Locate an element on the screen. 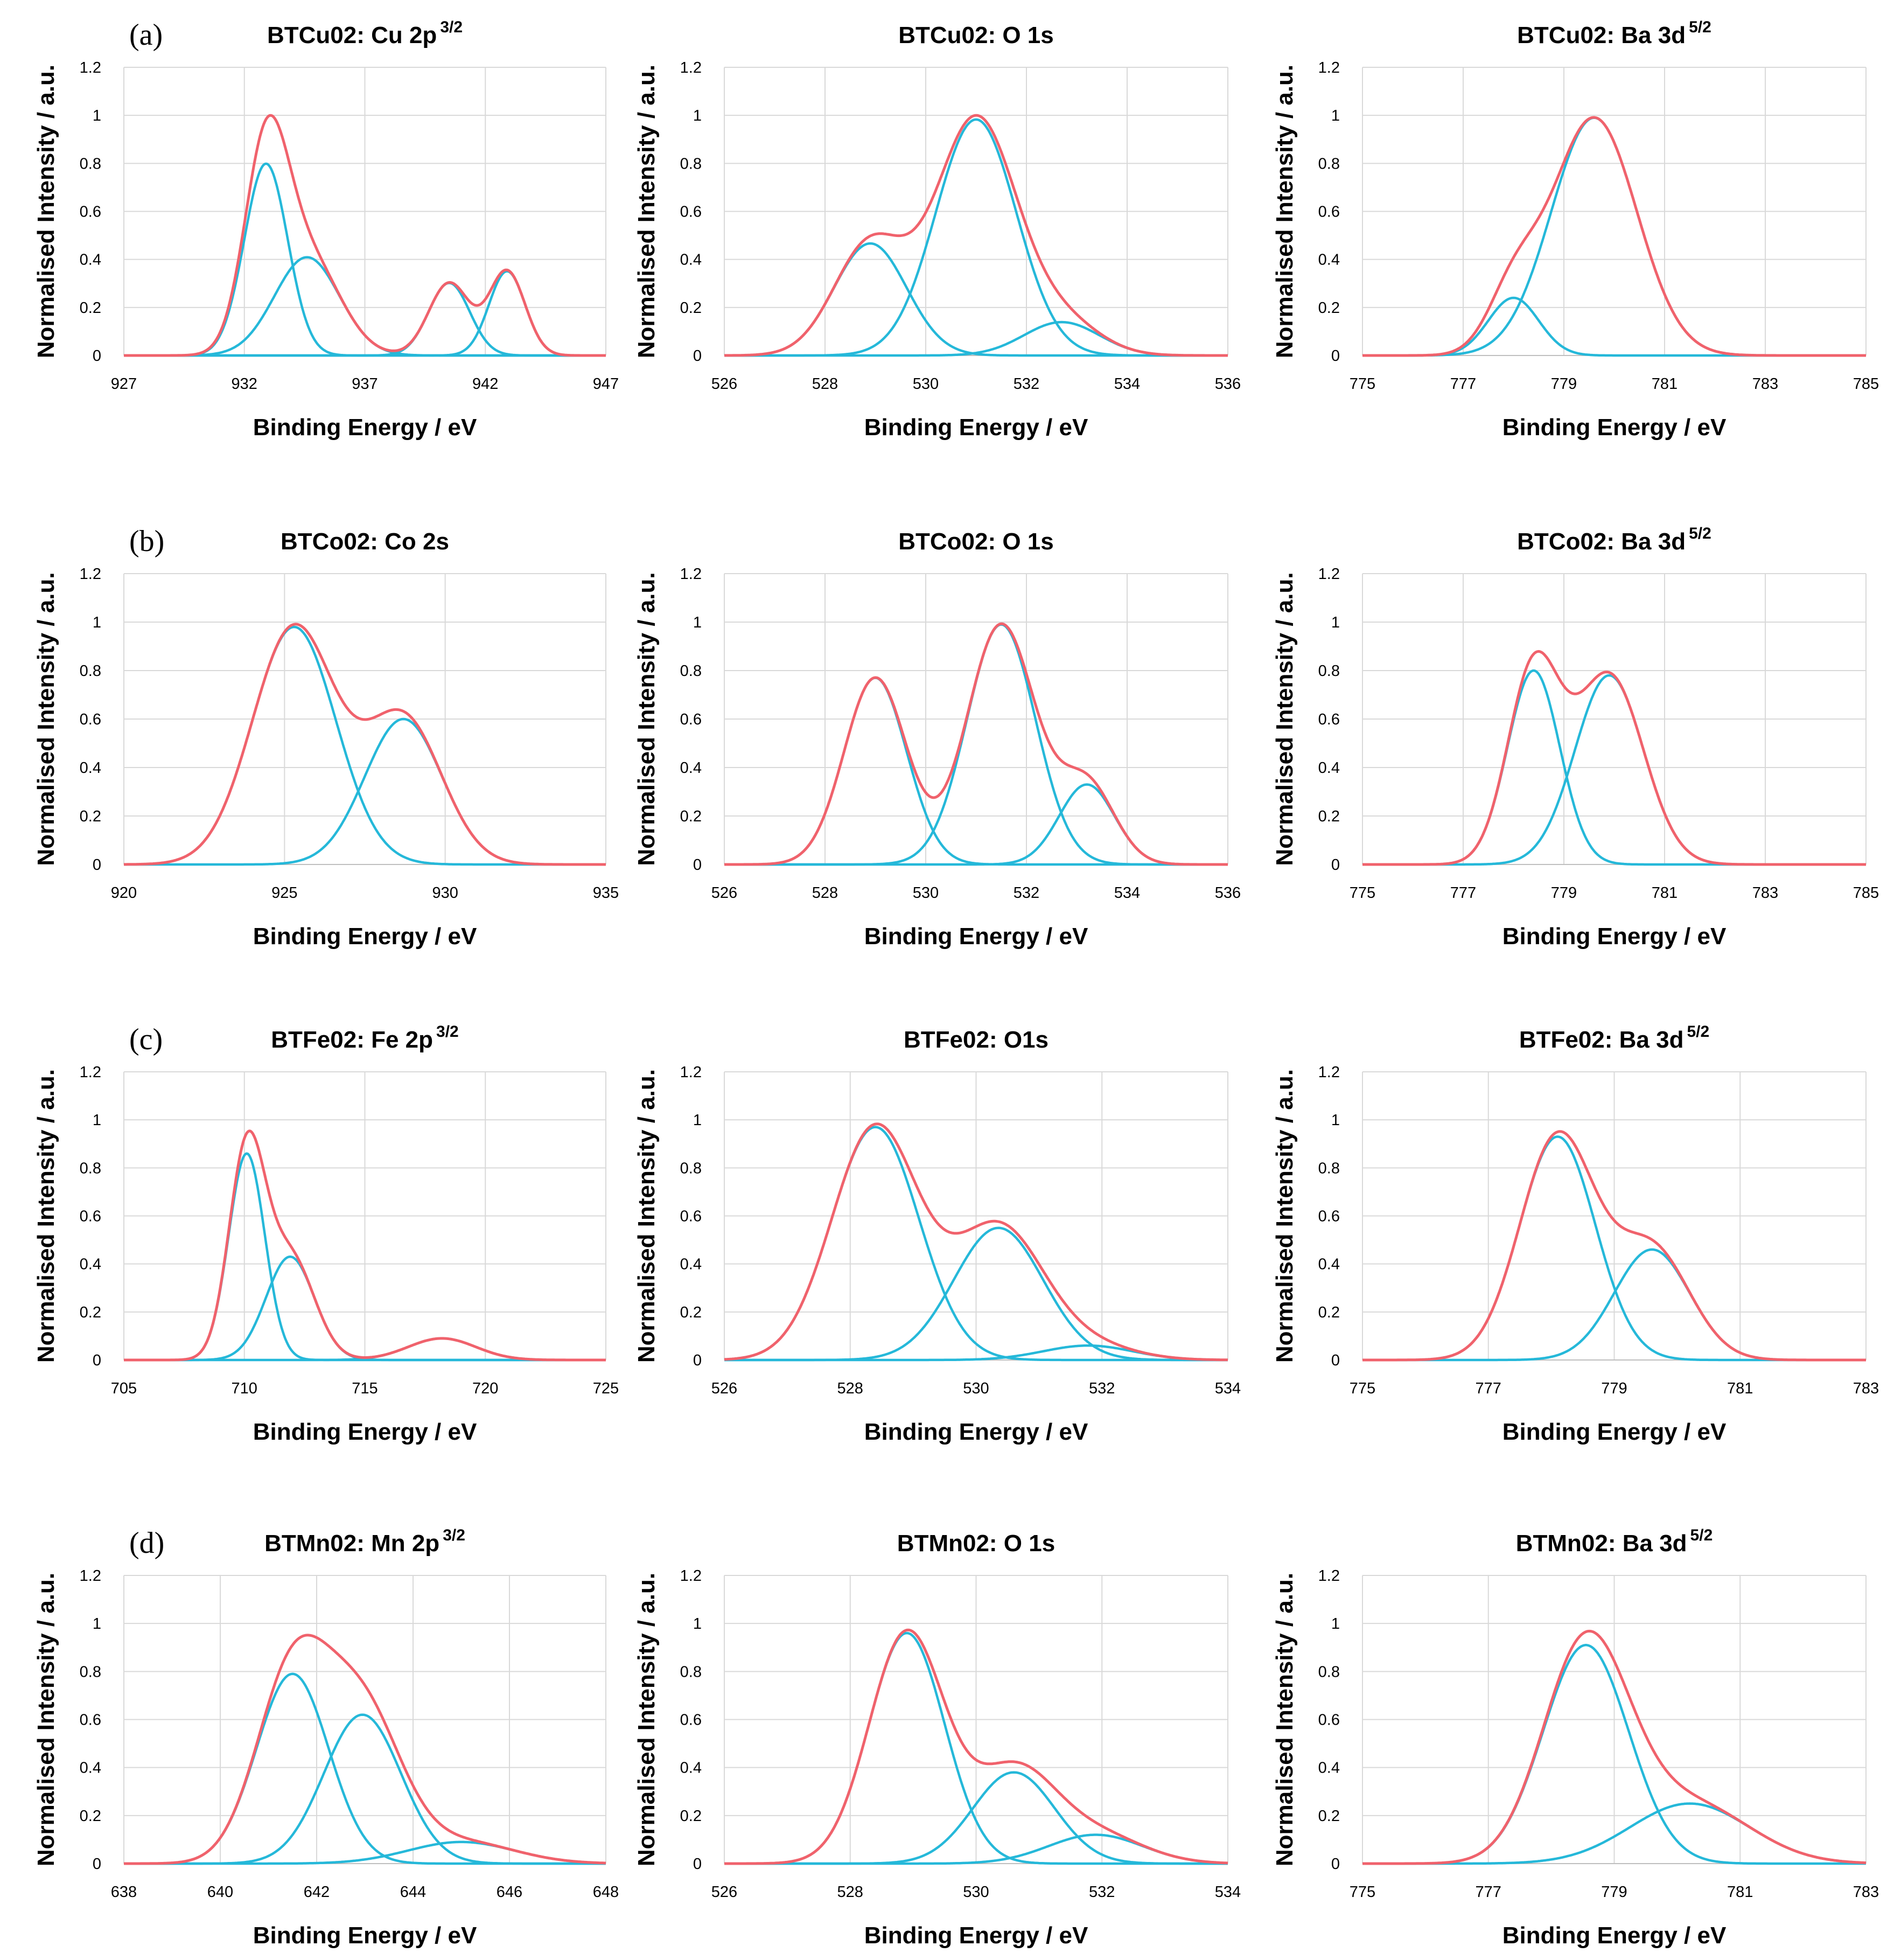  chart-6-ytick-label: 0.8 is located at coordinates (1329, 671).